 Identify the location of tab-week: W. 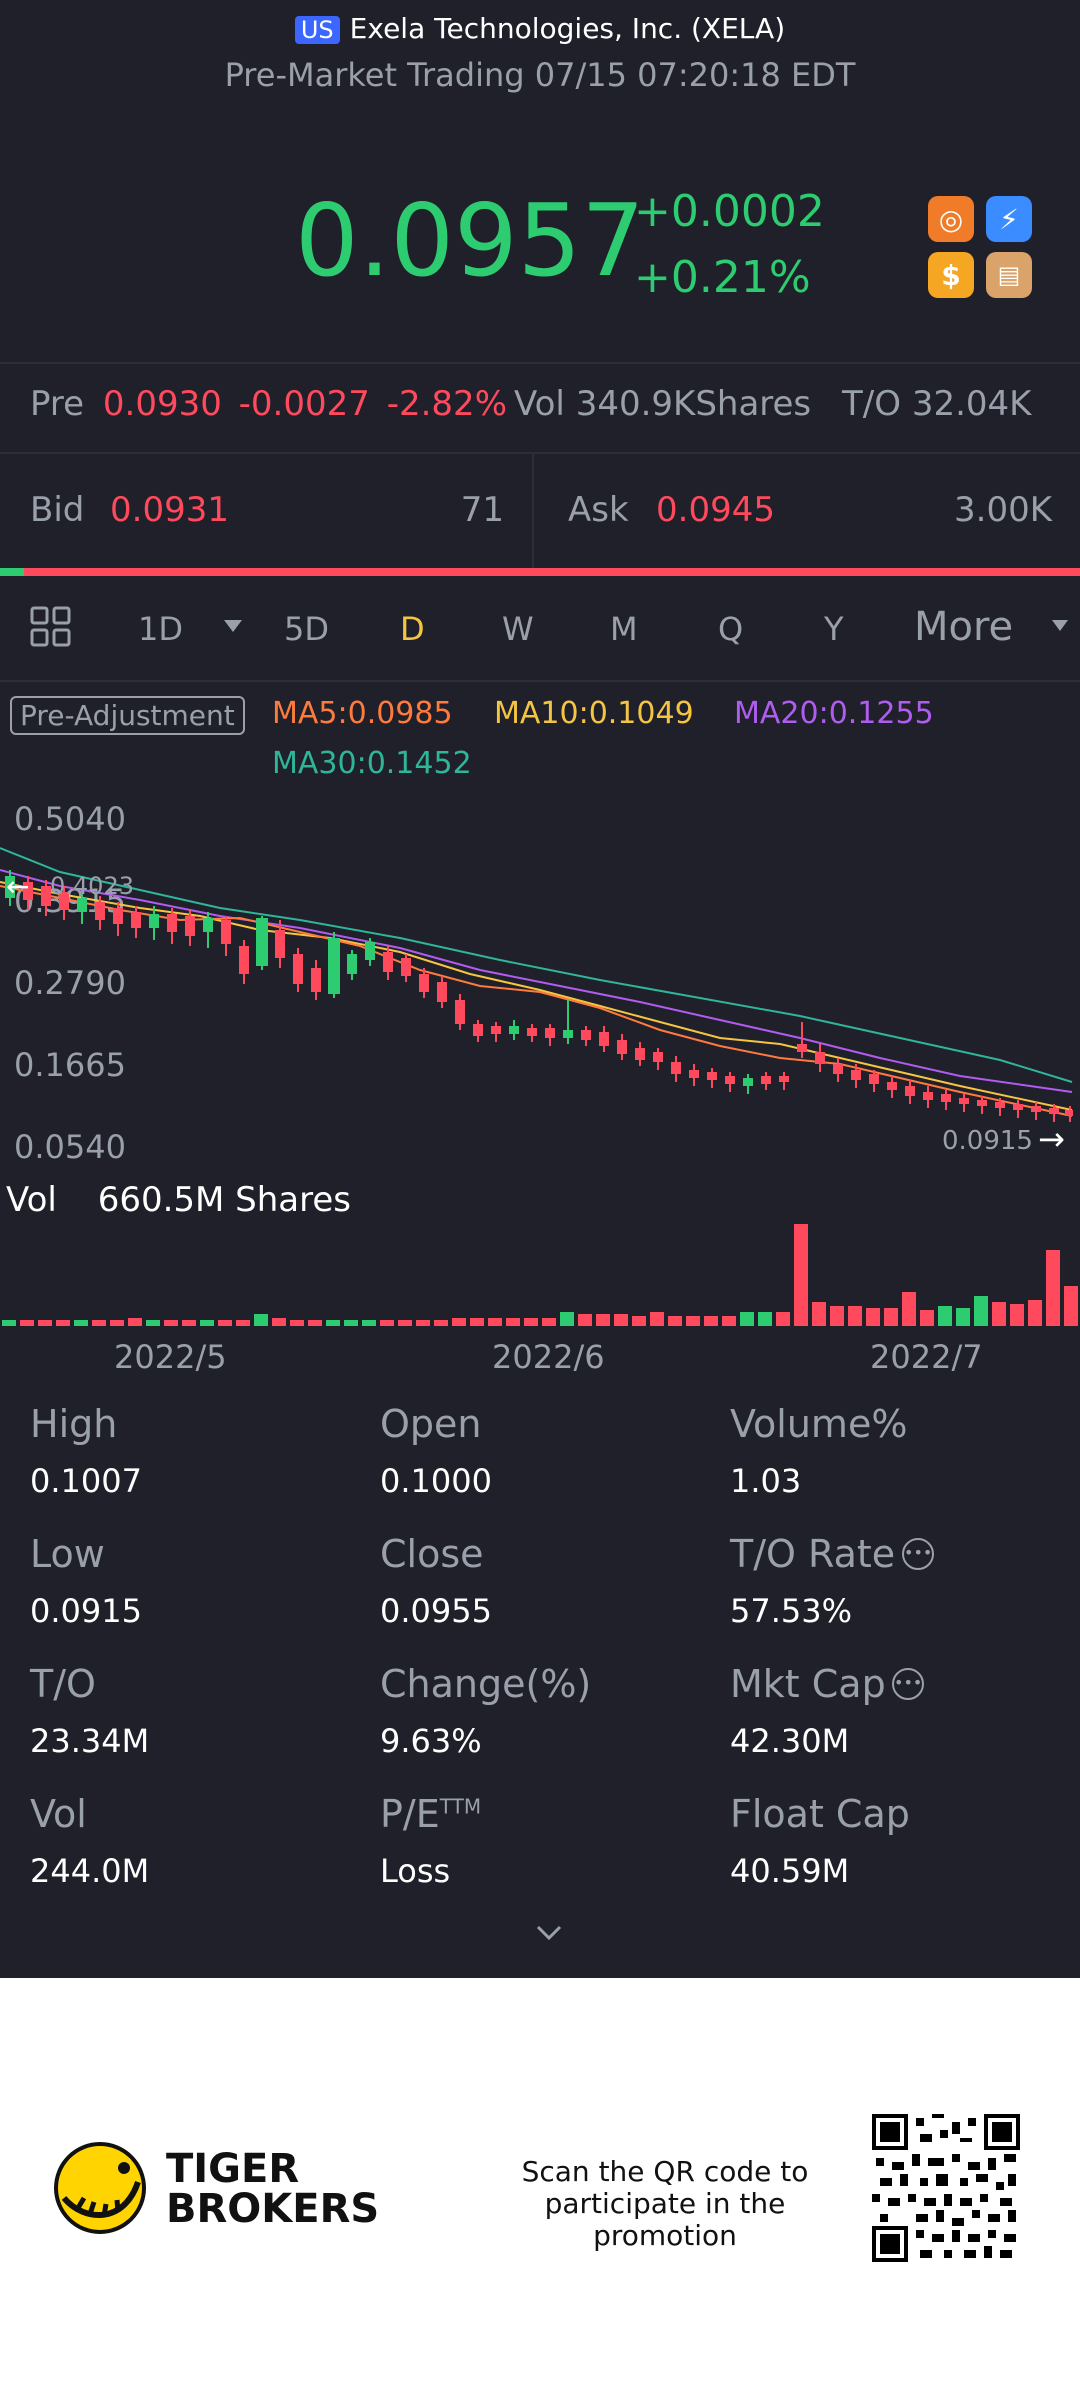
(518, 629).